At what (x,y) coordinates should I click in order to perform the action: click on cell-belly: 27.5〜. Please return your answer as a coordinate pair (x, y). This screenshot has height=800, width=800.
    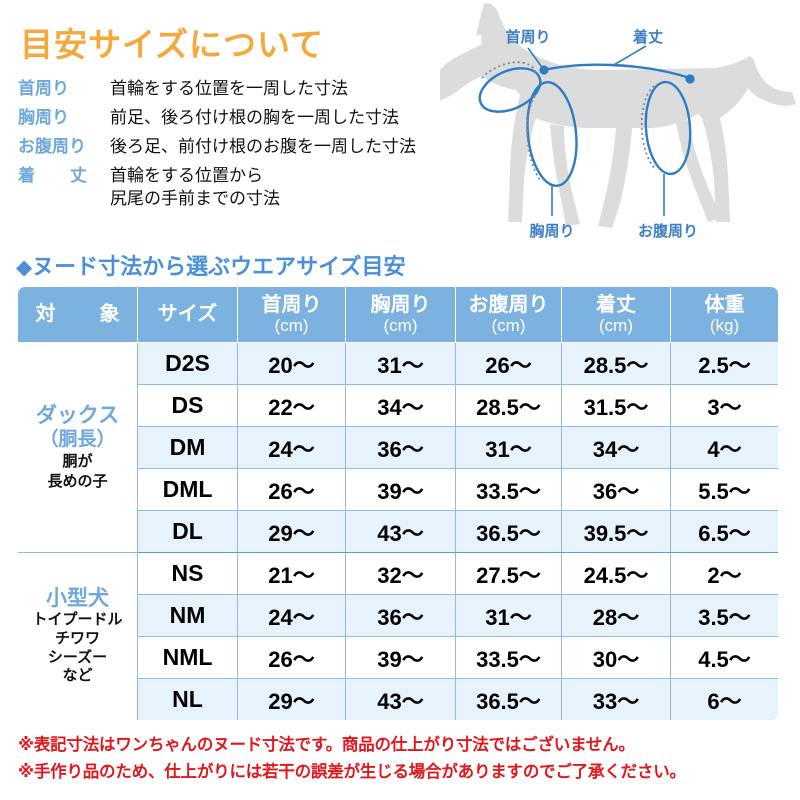
    Looking at the image, I should click on (508, 573).